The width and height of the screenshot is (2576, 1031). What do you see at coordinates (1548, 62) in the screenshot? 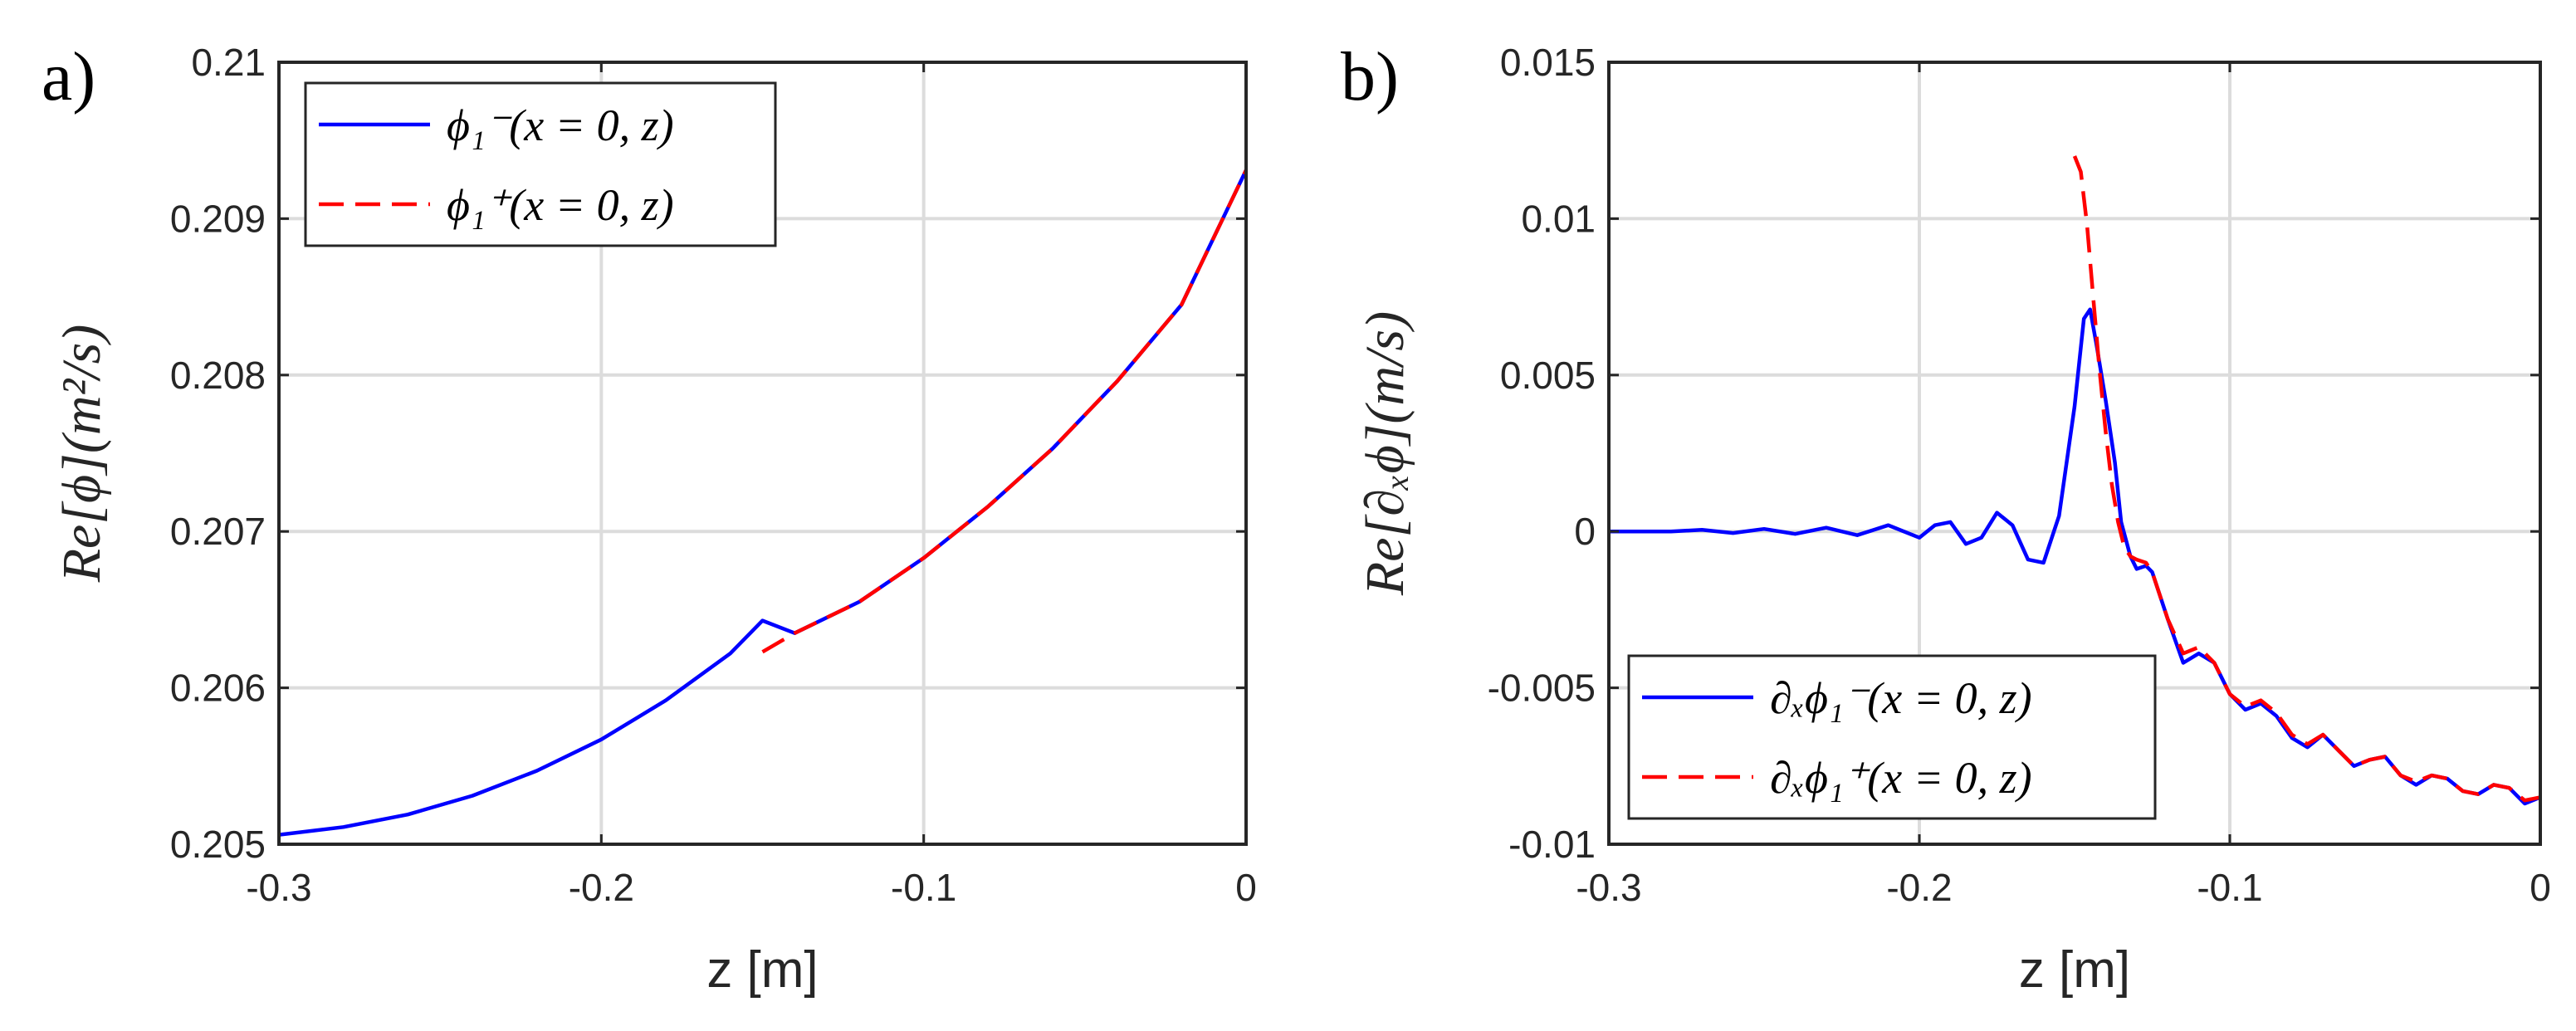
I see `y-tick-label: 0.015` at bounding box center [1548, 62].